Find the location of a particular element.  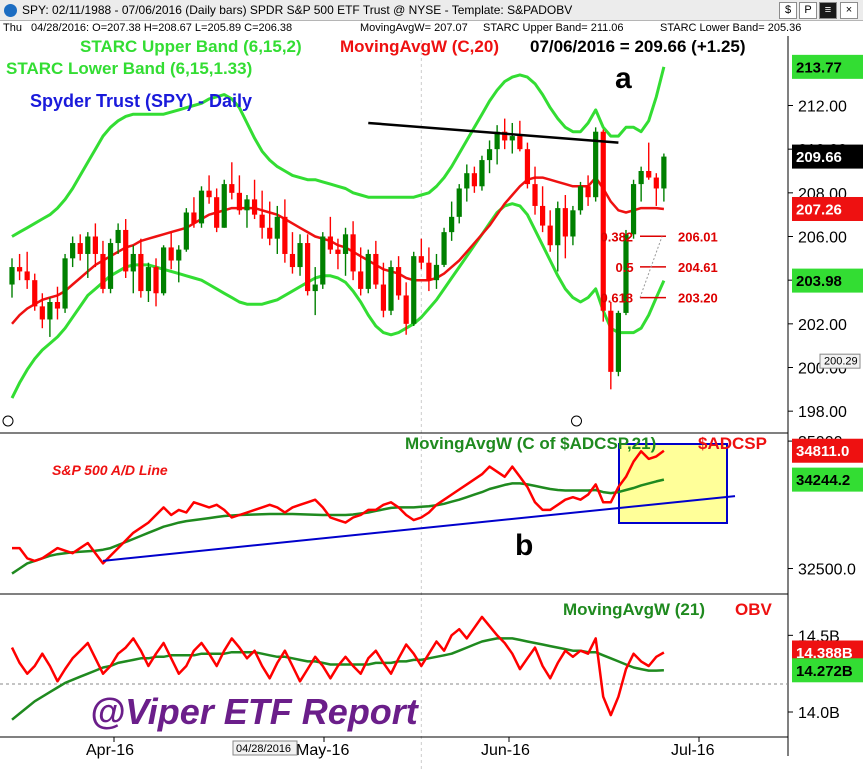

ad-tick-label-1: 32500.0 is located at coordinates (827, 570).